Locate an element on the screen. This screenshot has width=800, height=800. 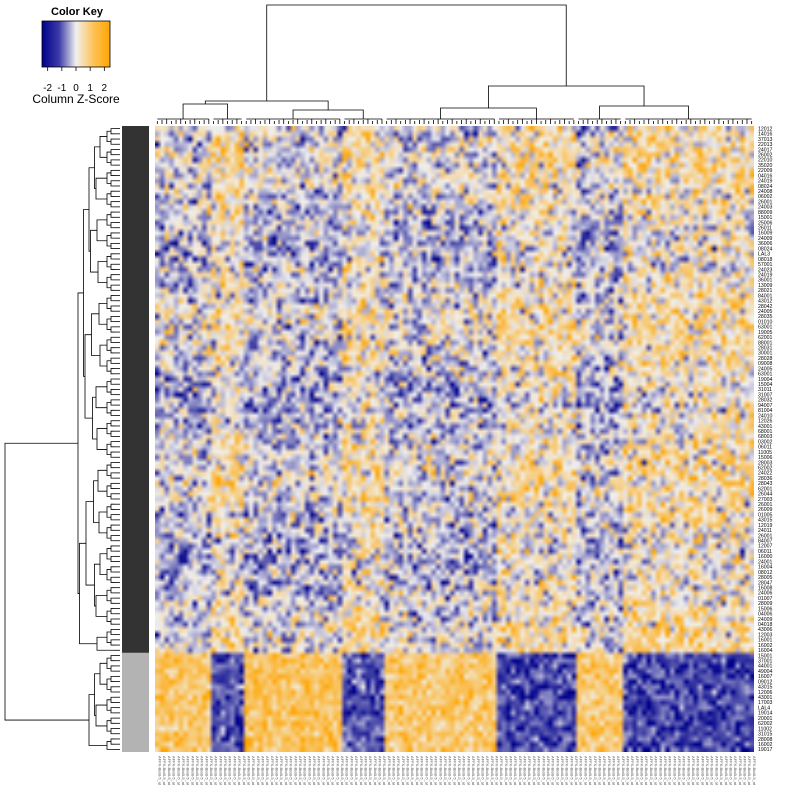
row-label: 88009 is located at coordinates (765, 213).